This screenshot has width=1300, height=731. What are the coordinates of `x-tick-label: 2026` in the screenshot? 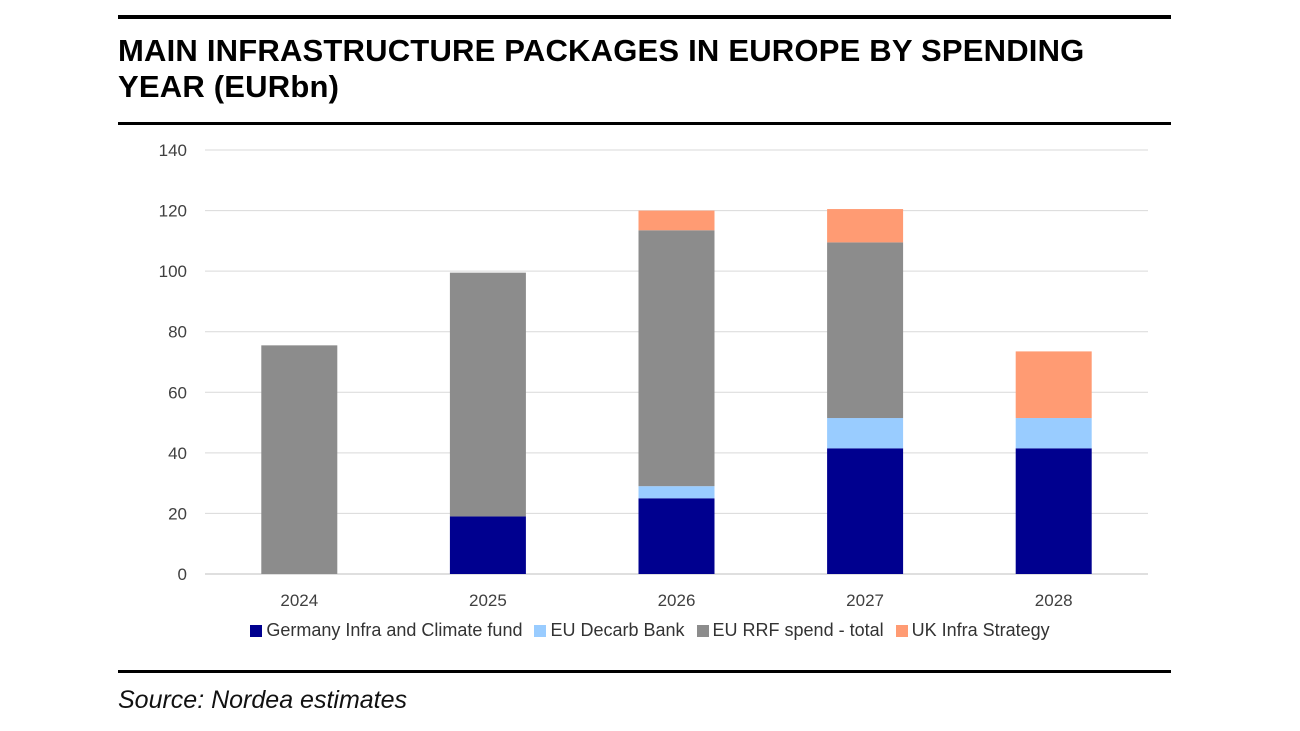 It's located at (677, 600).